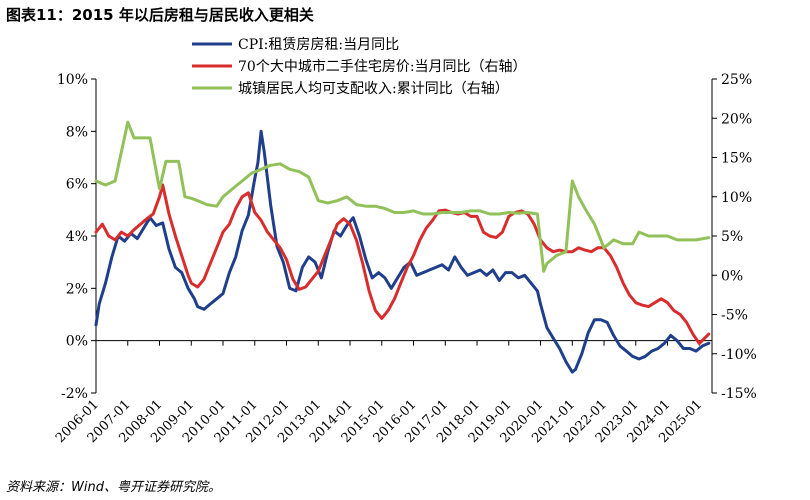 The height and width of the screenshot is (500, 810). Describe the element at coordinates (77, 342) in the screenshot. I see `left-tick-label: 0%` at that location.